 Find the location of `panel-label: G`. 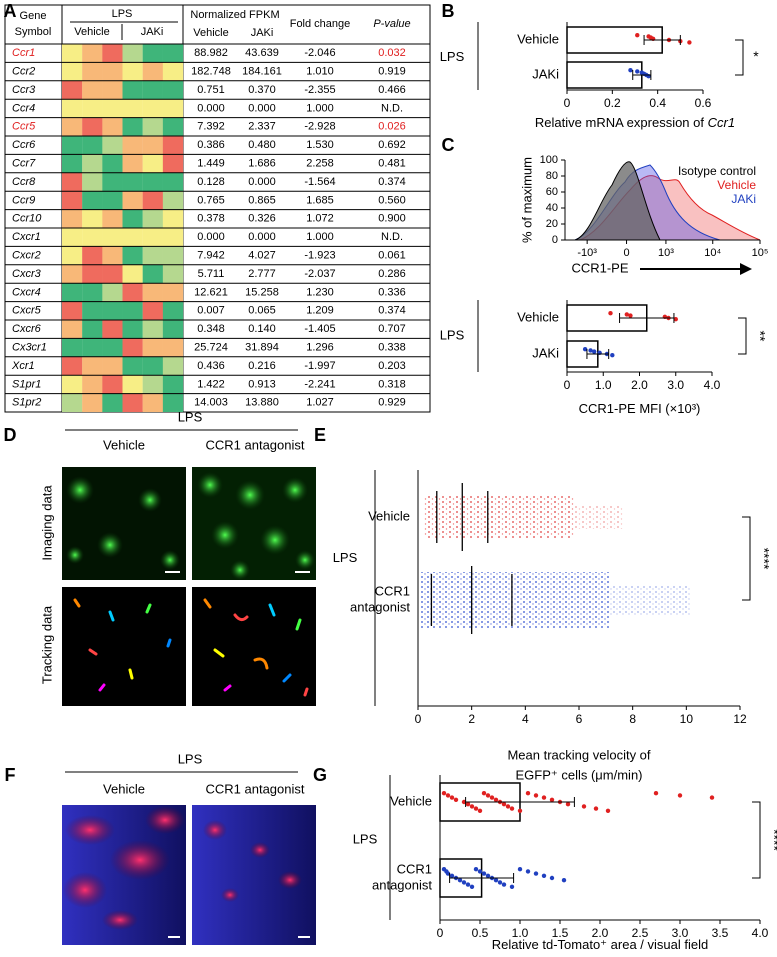

panel-label: G is located at coordinates (320, 775).